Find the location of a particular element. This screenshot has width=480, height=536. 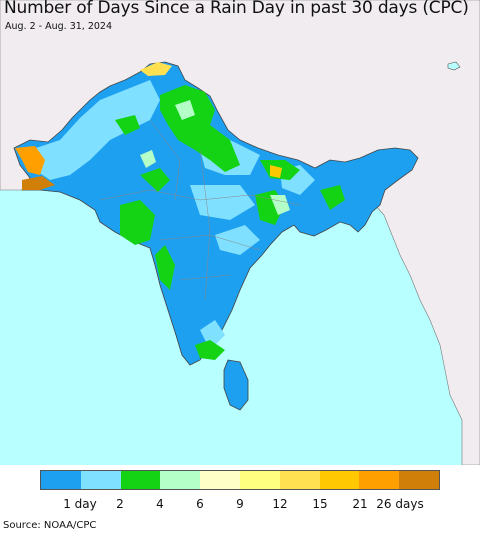

legend-label: 2 is located at coordinates (120, 504).